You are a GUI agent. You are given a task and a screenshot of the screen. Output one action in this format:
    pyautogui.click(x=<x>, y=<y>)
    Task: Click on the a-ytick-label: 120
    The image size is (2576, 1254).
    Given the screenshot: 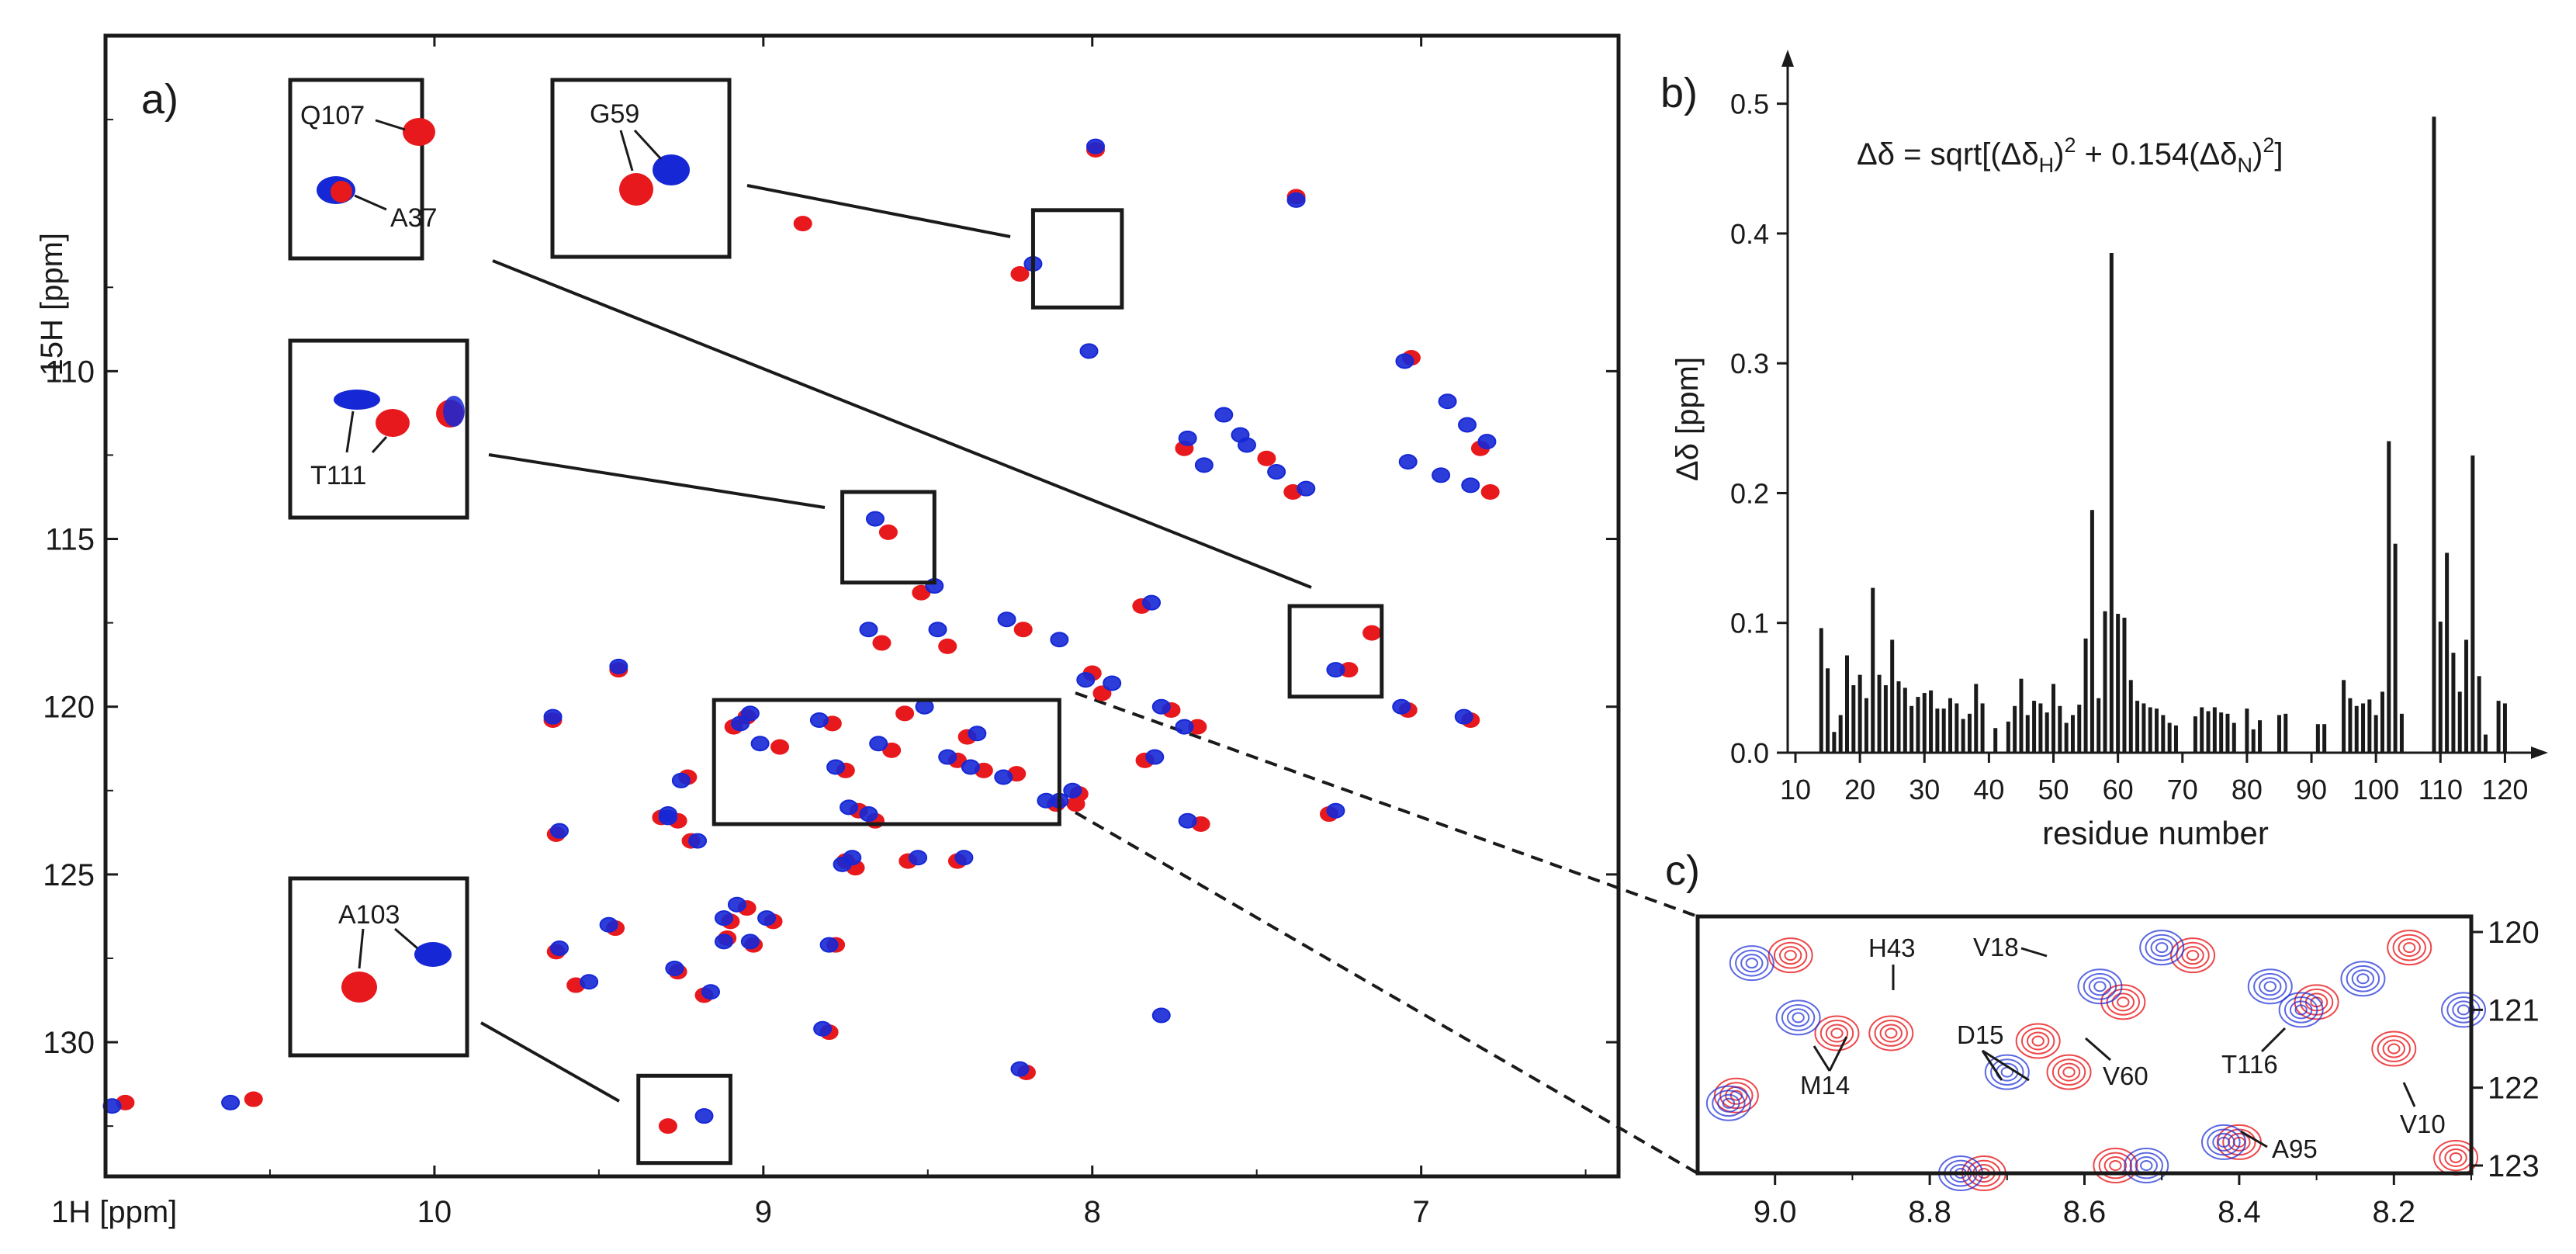 What is the action you would take?
    pyautogui.click(x=69, y=708)
    